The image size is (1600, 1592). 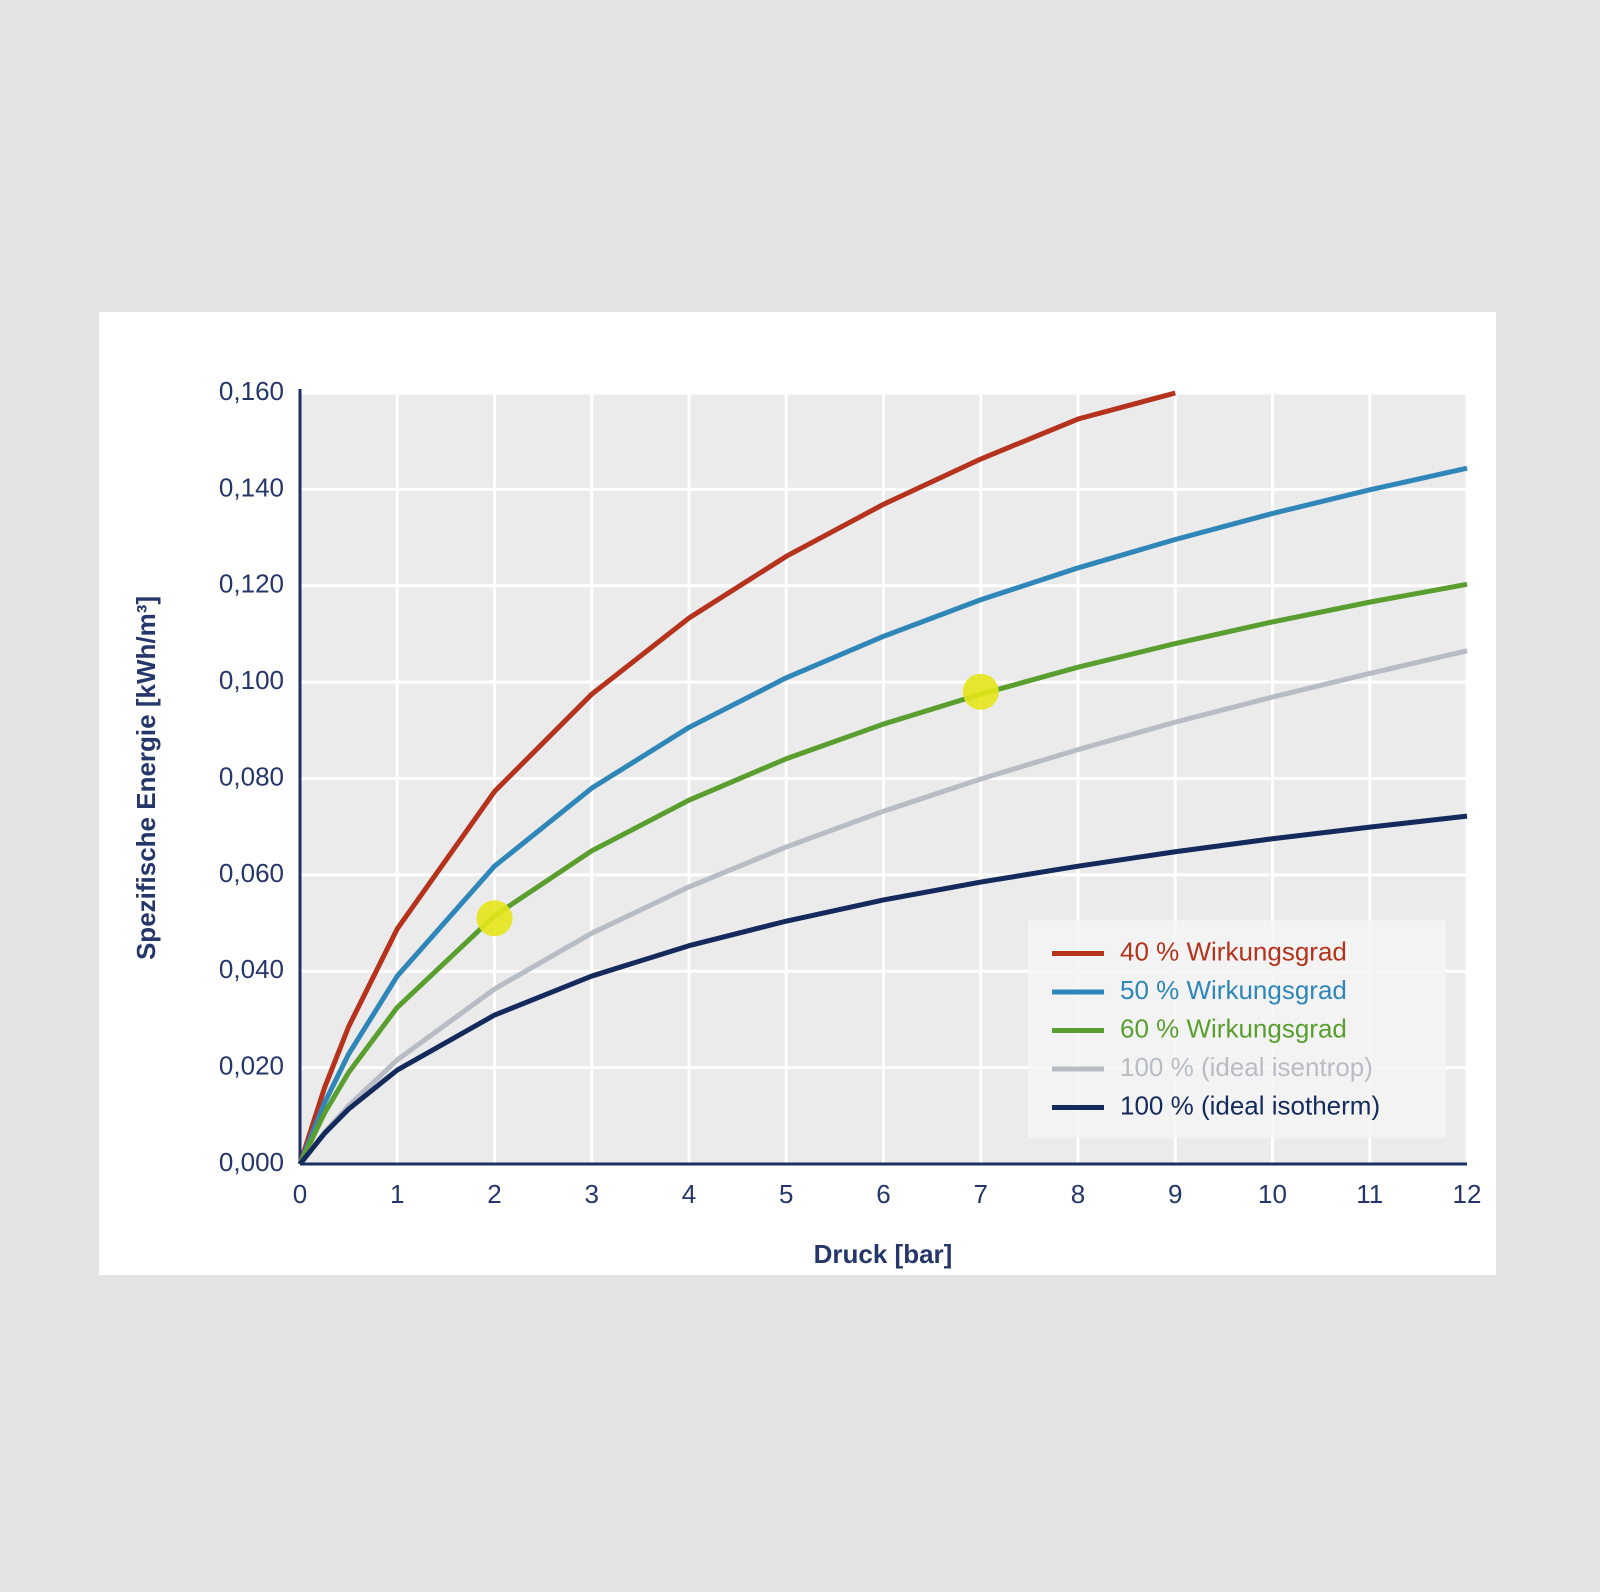 I want to click on x-tick-label: 2, so click(x=494, y=1194).